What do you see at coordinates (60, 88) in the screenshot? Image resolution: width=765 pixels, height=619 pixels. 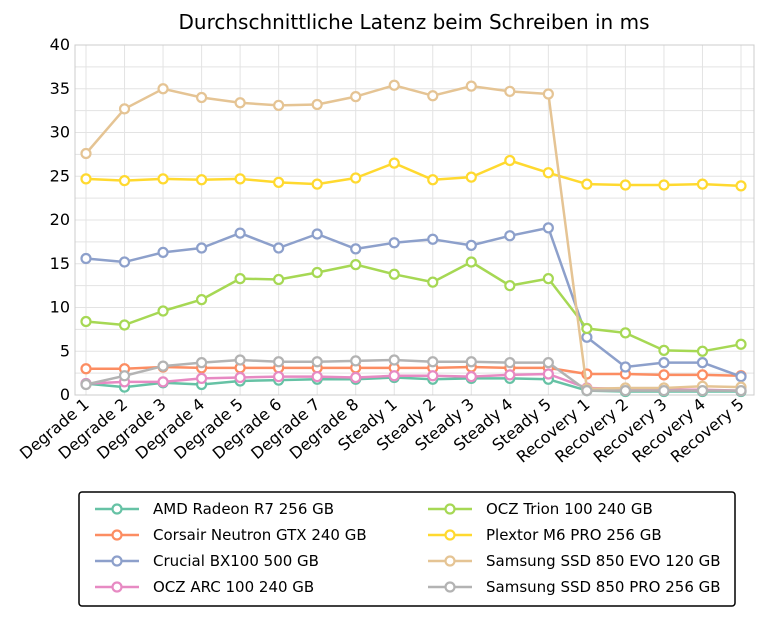 I see `y-tick-label: 35` at bounding box center [60, 88].